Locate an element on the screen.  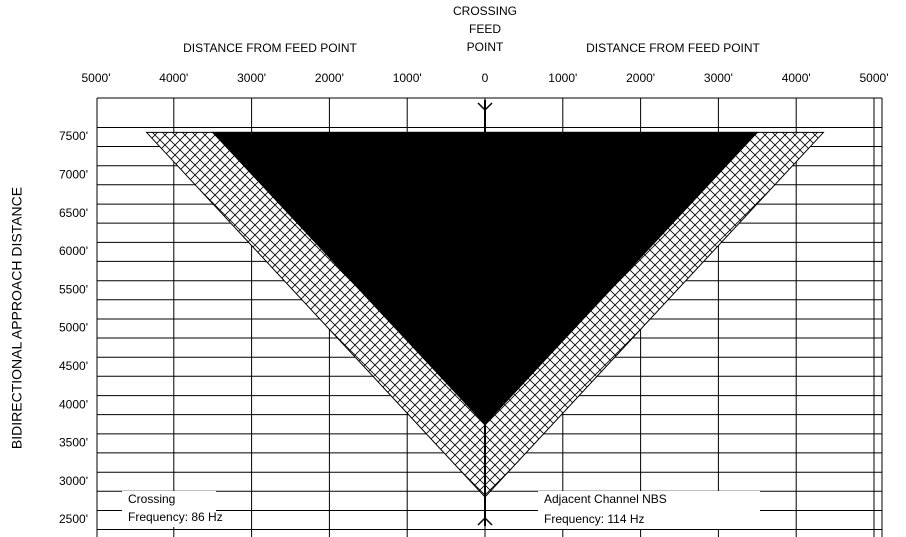
header-crossing: CROSSING is located at coordinates (485, 11).